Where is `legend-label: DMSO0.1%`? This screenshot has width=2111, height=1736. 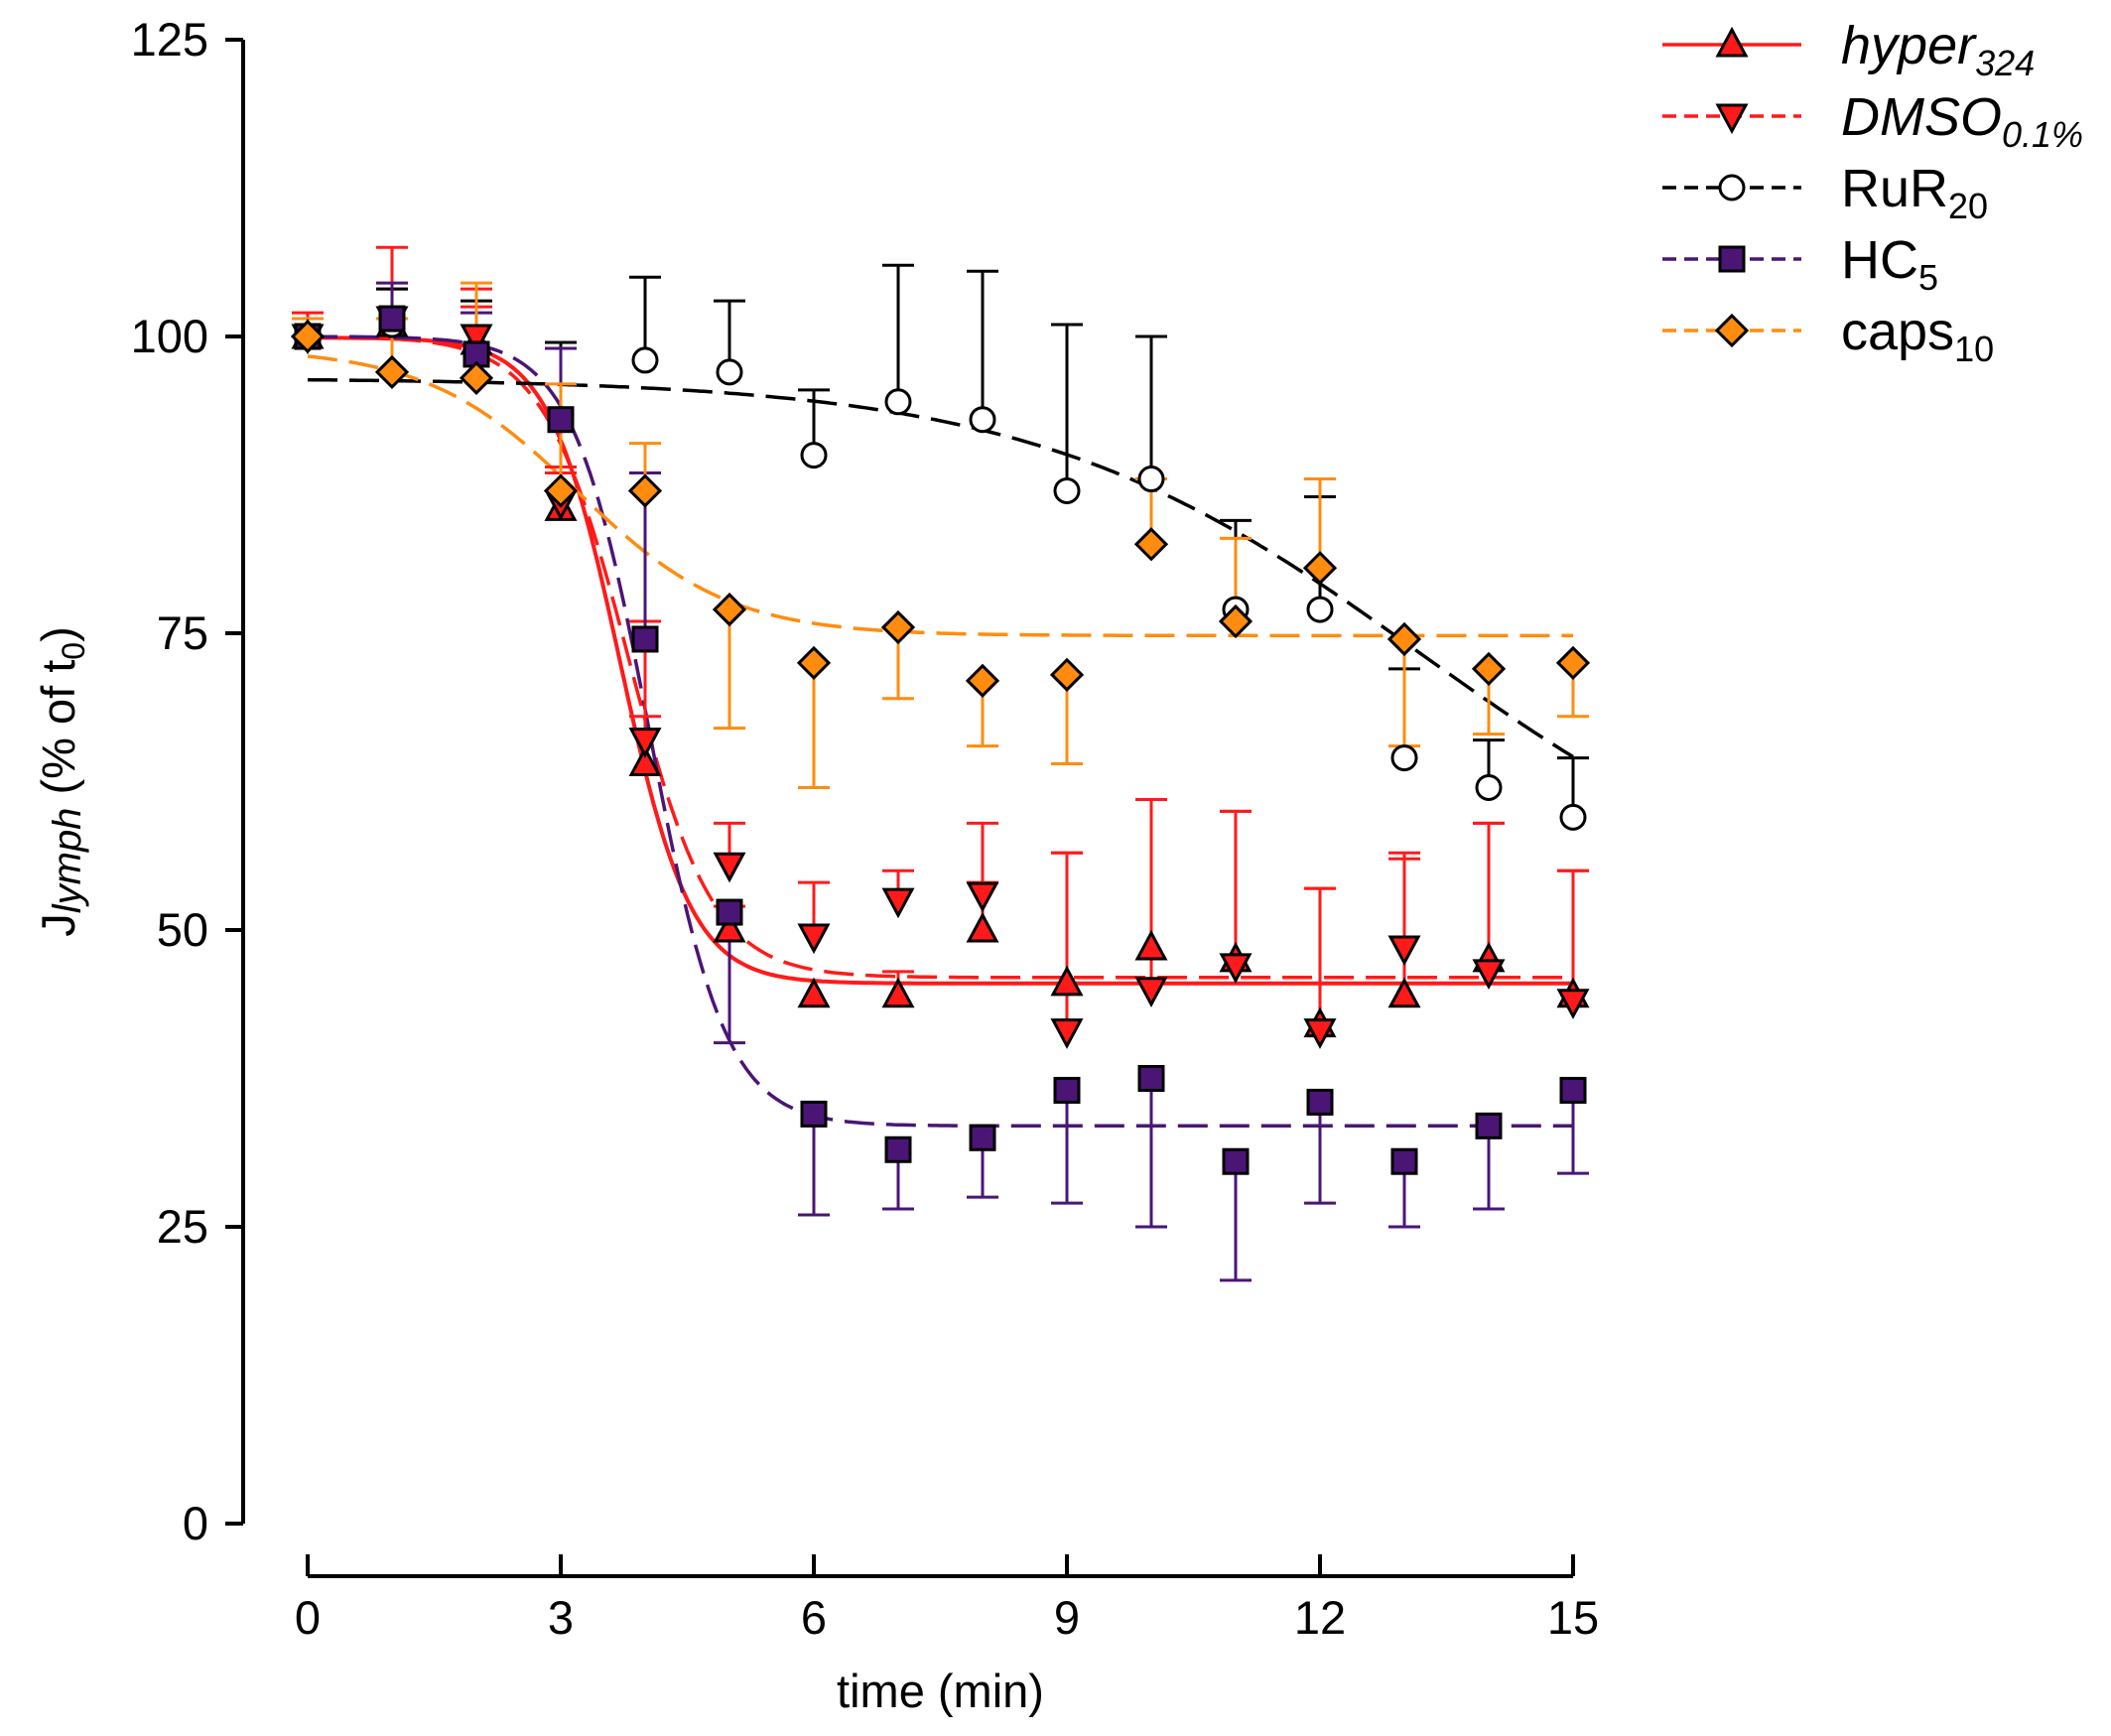 legend-label: DMSO0.1% is located at coordinates (1962, 121).